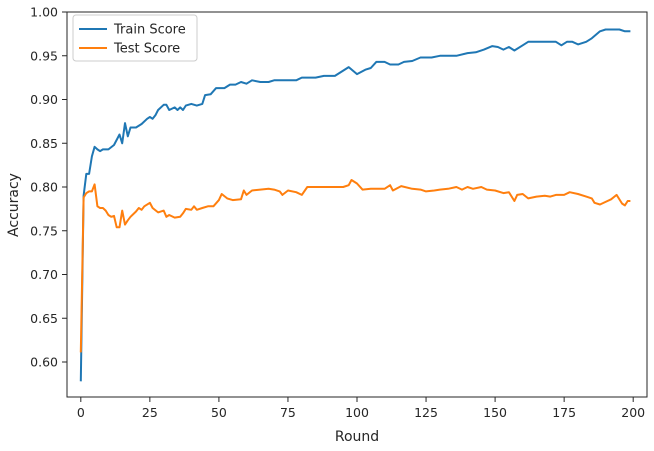  Describe the element at coordinates (288, 412) in the screenshot. I see `x-tick-label: 75` at that location.